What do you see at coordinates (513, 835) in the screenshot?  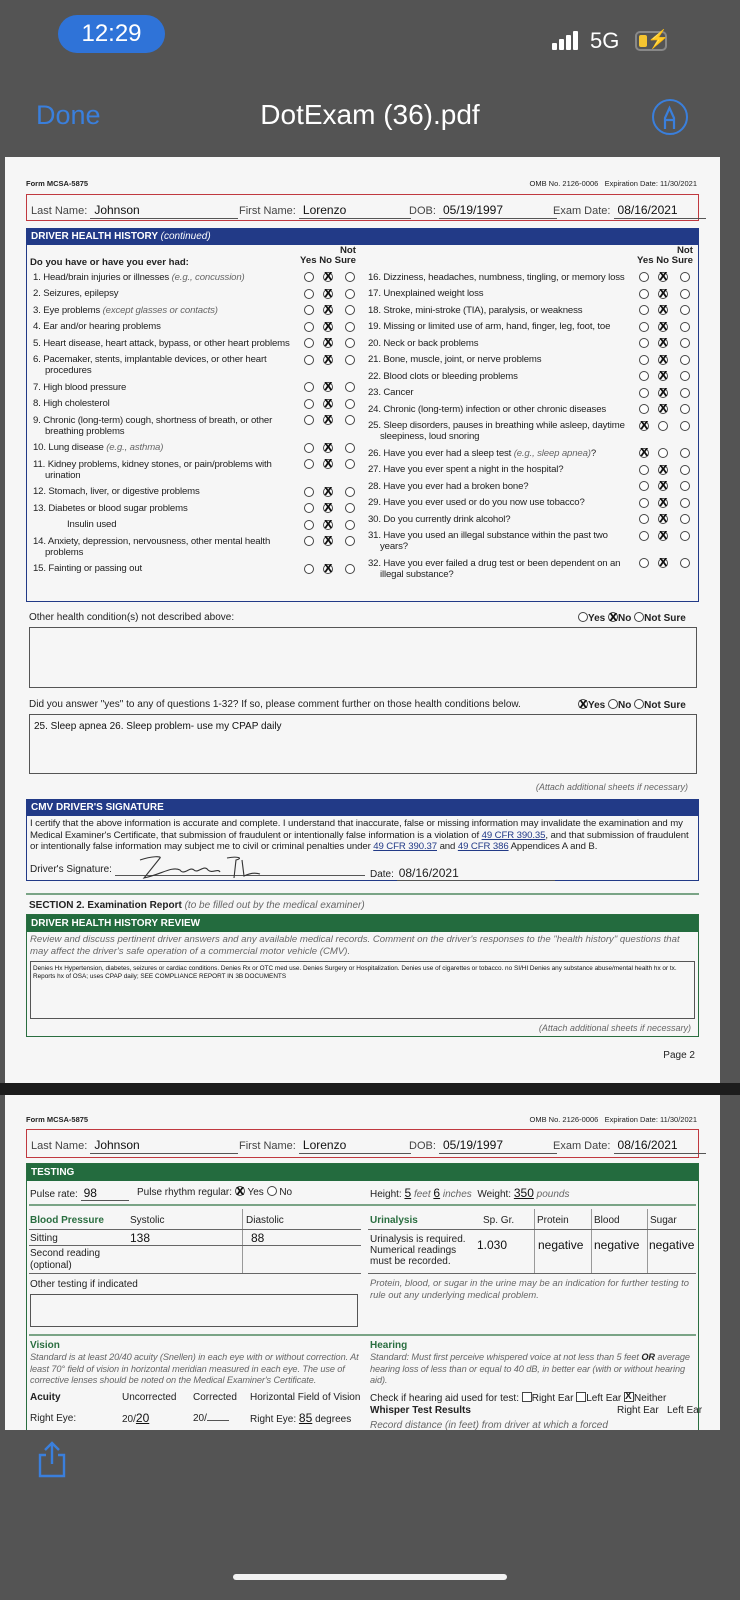 I see `cfr-390-35-link: 49 CFR 390.35` at bounding box center [513, 835].